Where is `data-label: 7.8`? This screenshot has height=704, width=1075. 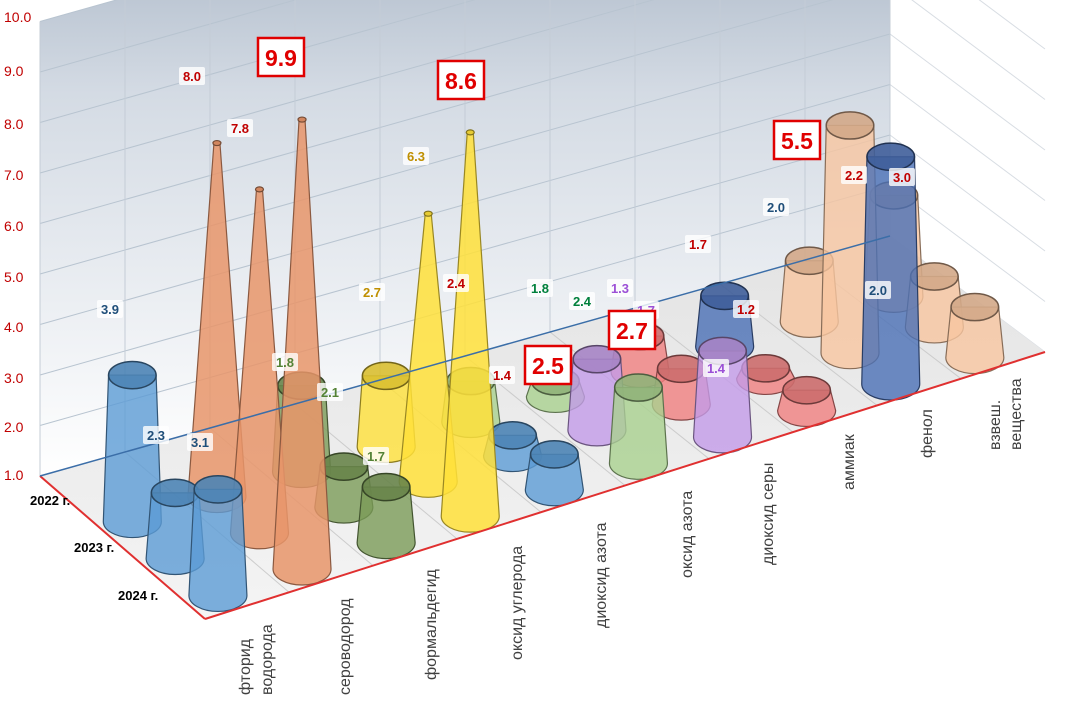
data-label: 7.8 is located at coordinates (240, 128).